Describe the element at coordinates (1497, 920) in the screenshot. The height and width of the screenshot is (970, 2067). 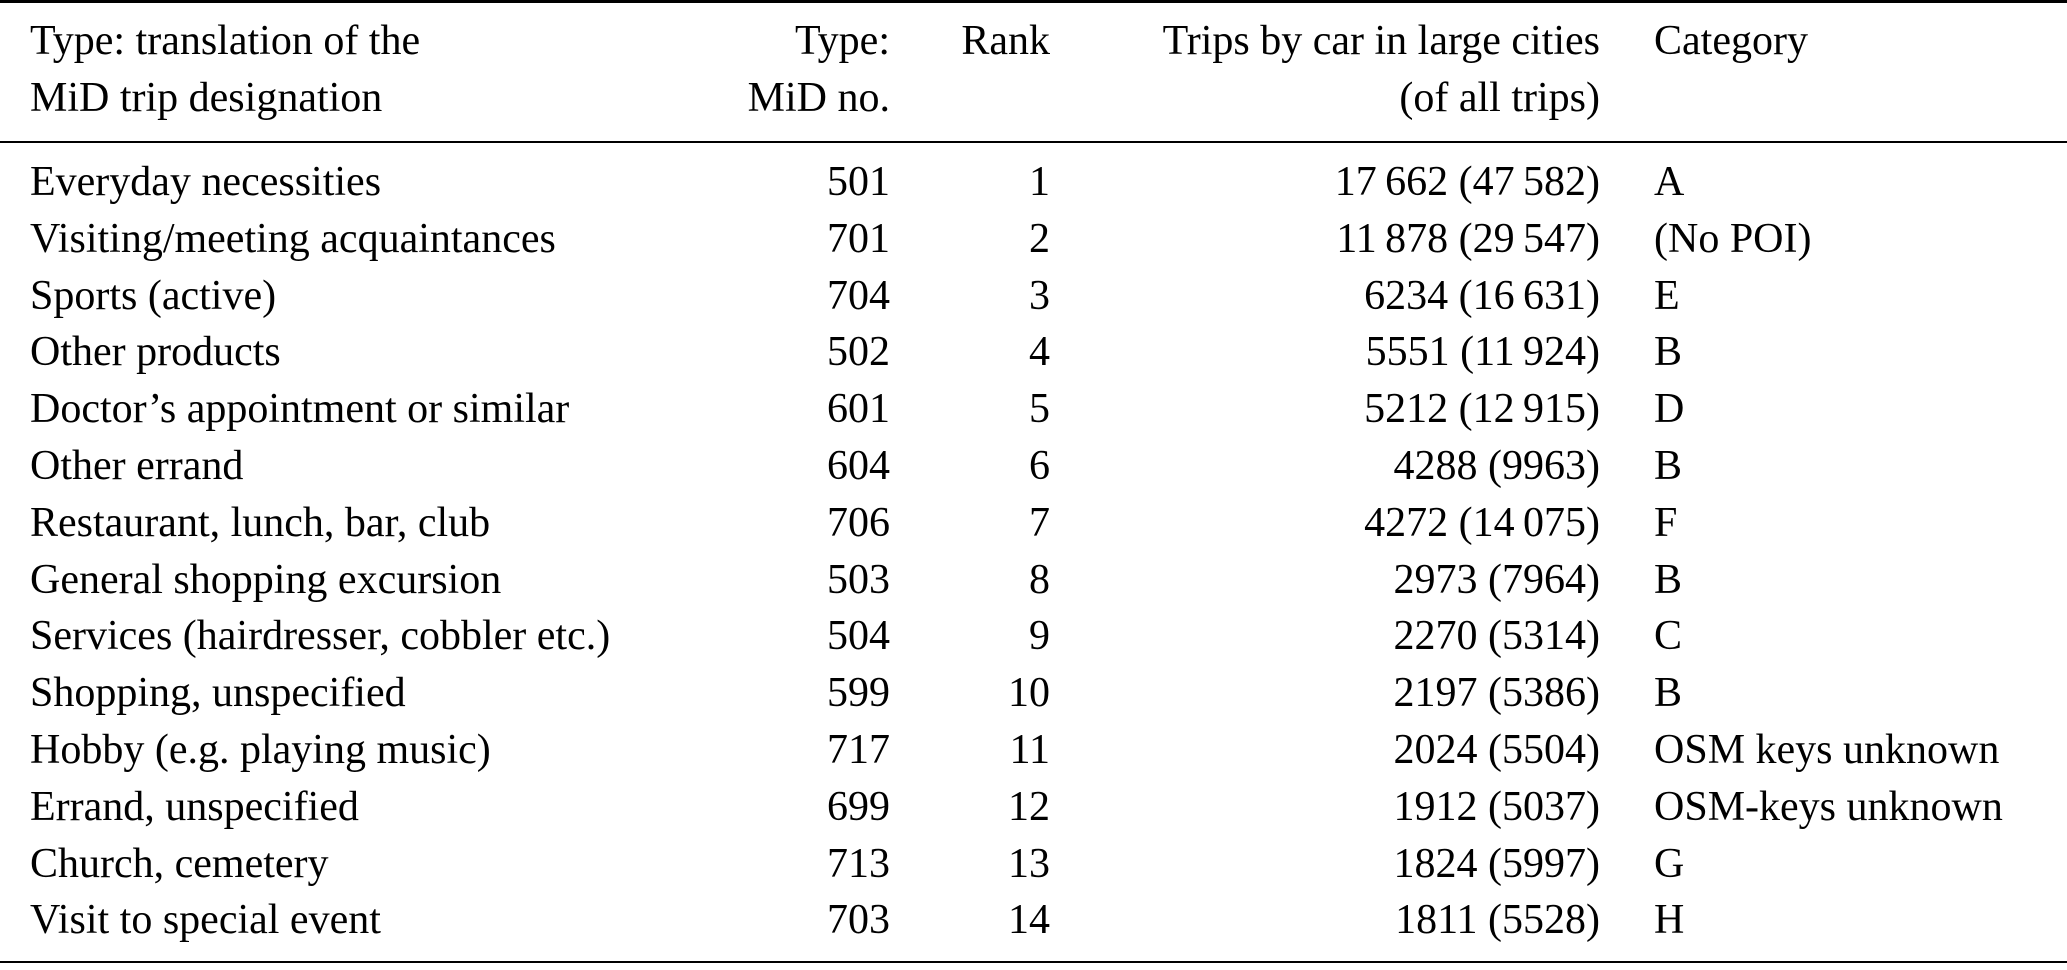
I see `cell-trips: 1811 (5528)` at that location.